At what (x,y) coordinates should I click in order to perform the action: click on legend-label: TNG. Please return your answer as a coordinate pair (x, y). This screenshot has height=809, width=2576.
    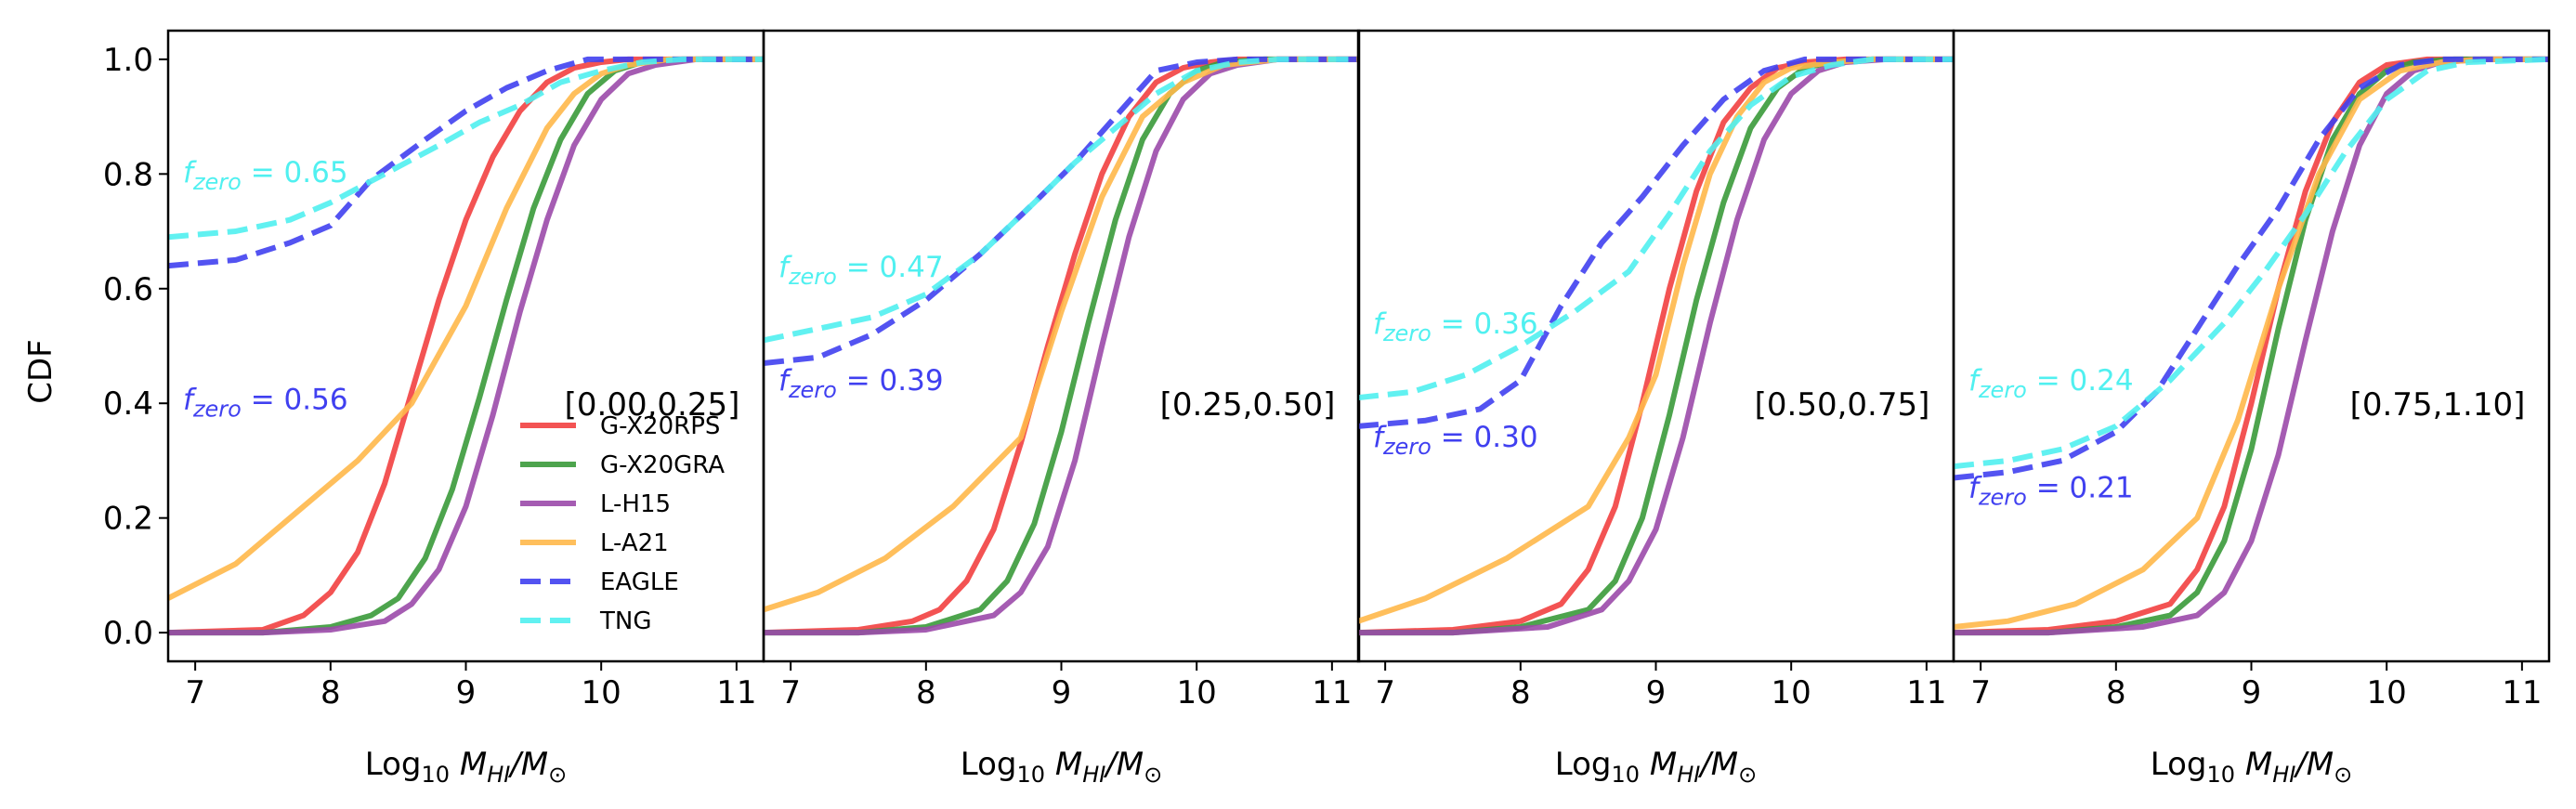
    Looking at the image, I should click on (625, 621).